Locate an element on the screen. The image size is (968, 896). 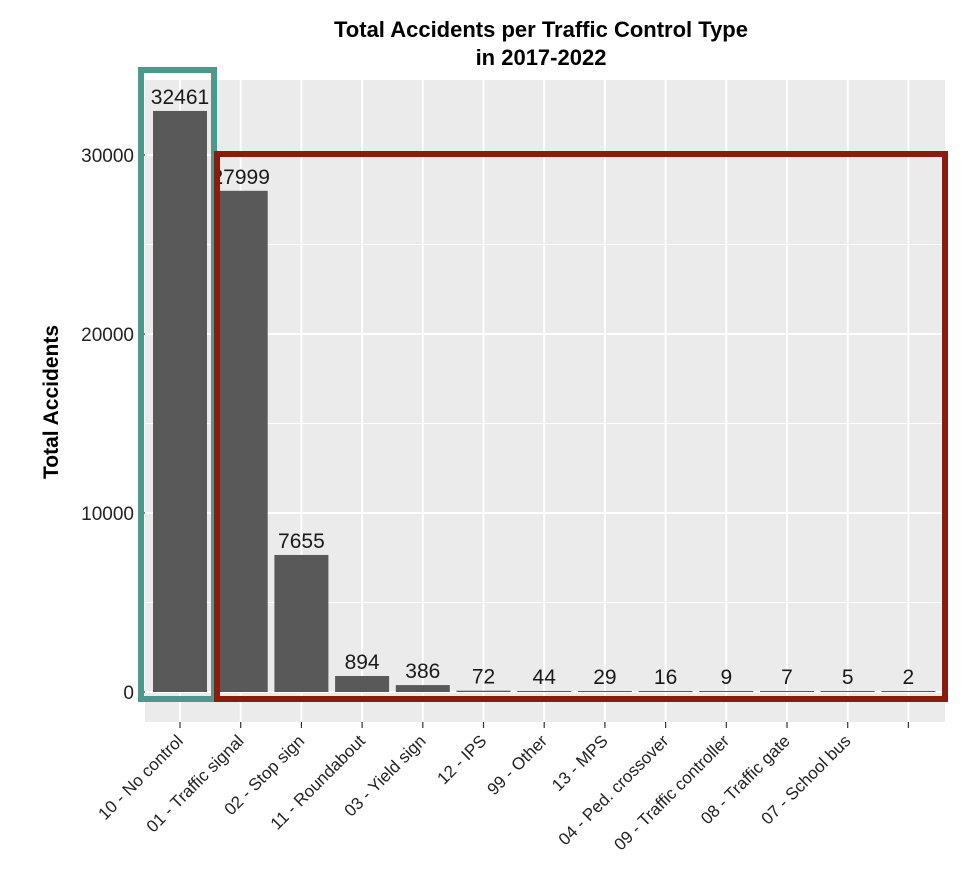
y-tick-label: 30000 is located at coordinates (107, 156).